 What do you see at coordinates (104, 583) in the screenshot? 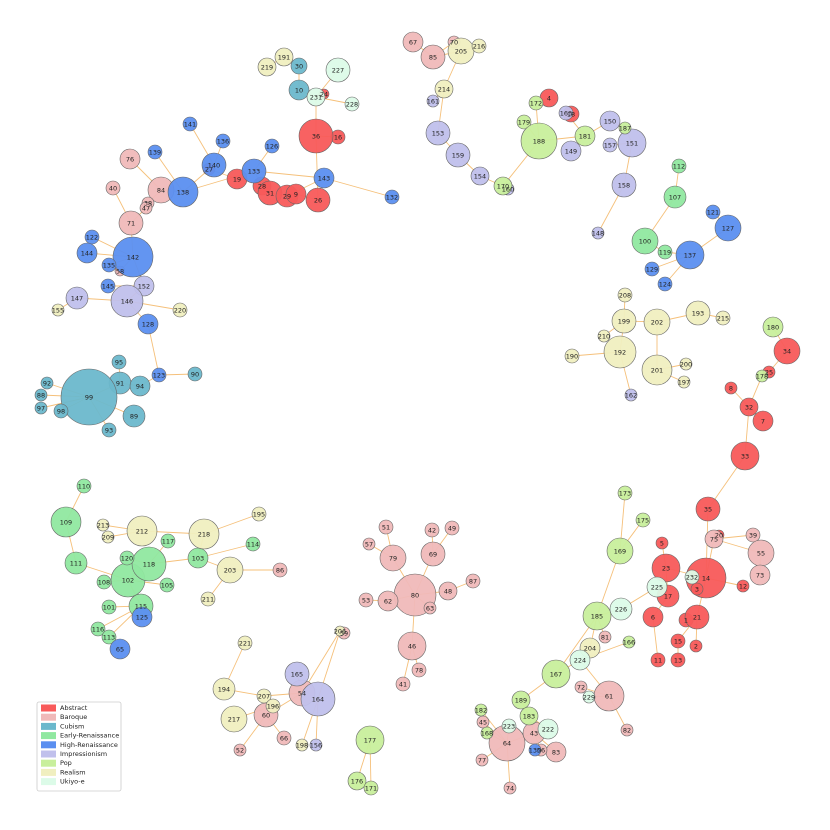
I see `node-label: 108` at bounding box center [104, 583].